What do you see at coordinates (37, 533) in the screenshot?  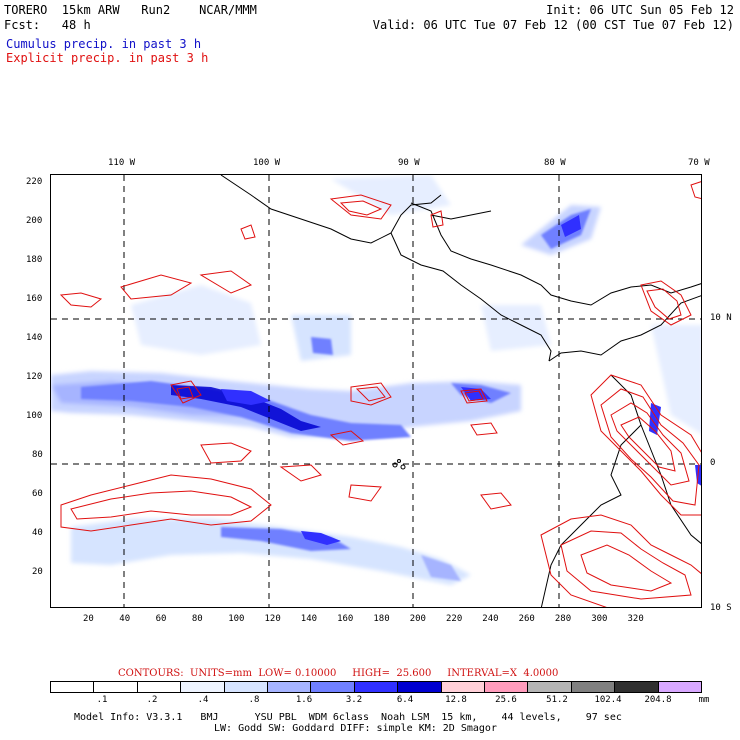 I see `y-label: 40` at bounding box center [37, 533].